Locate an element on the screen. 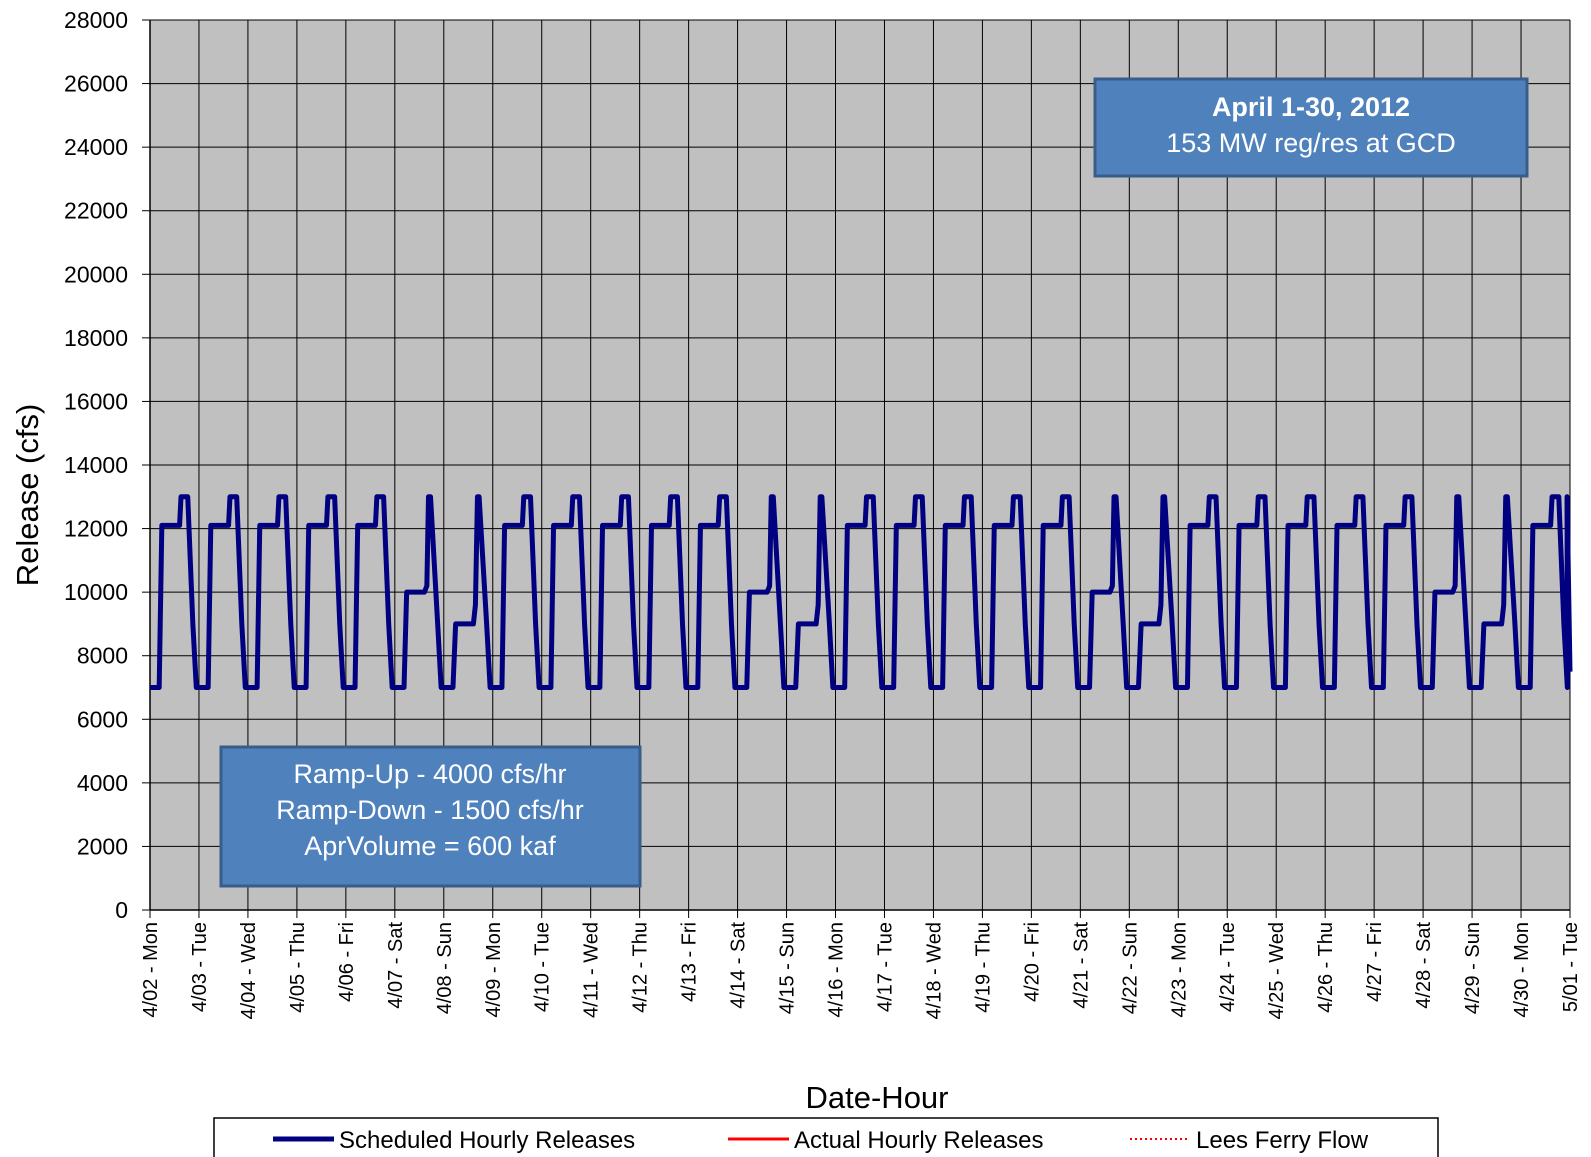  x-tick-label: 4/16 - Mon is located at coordinates (837, 970).